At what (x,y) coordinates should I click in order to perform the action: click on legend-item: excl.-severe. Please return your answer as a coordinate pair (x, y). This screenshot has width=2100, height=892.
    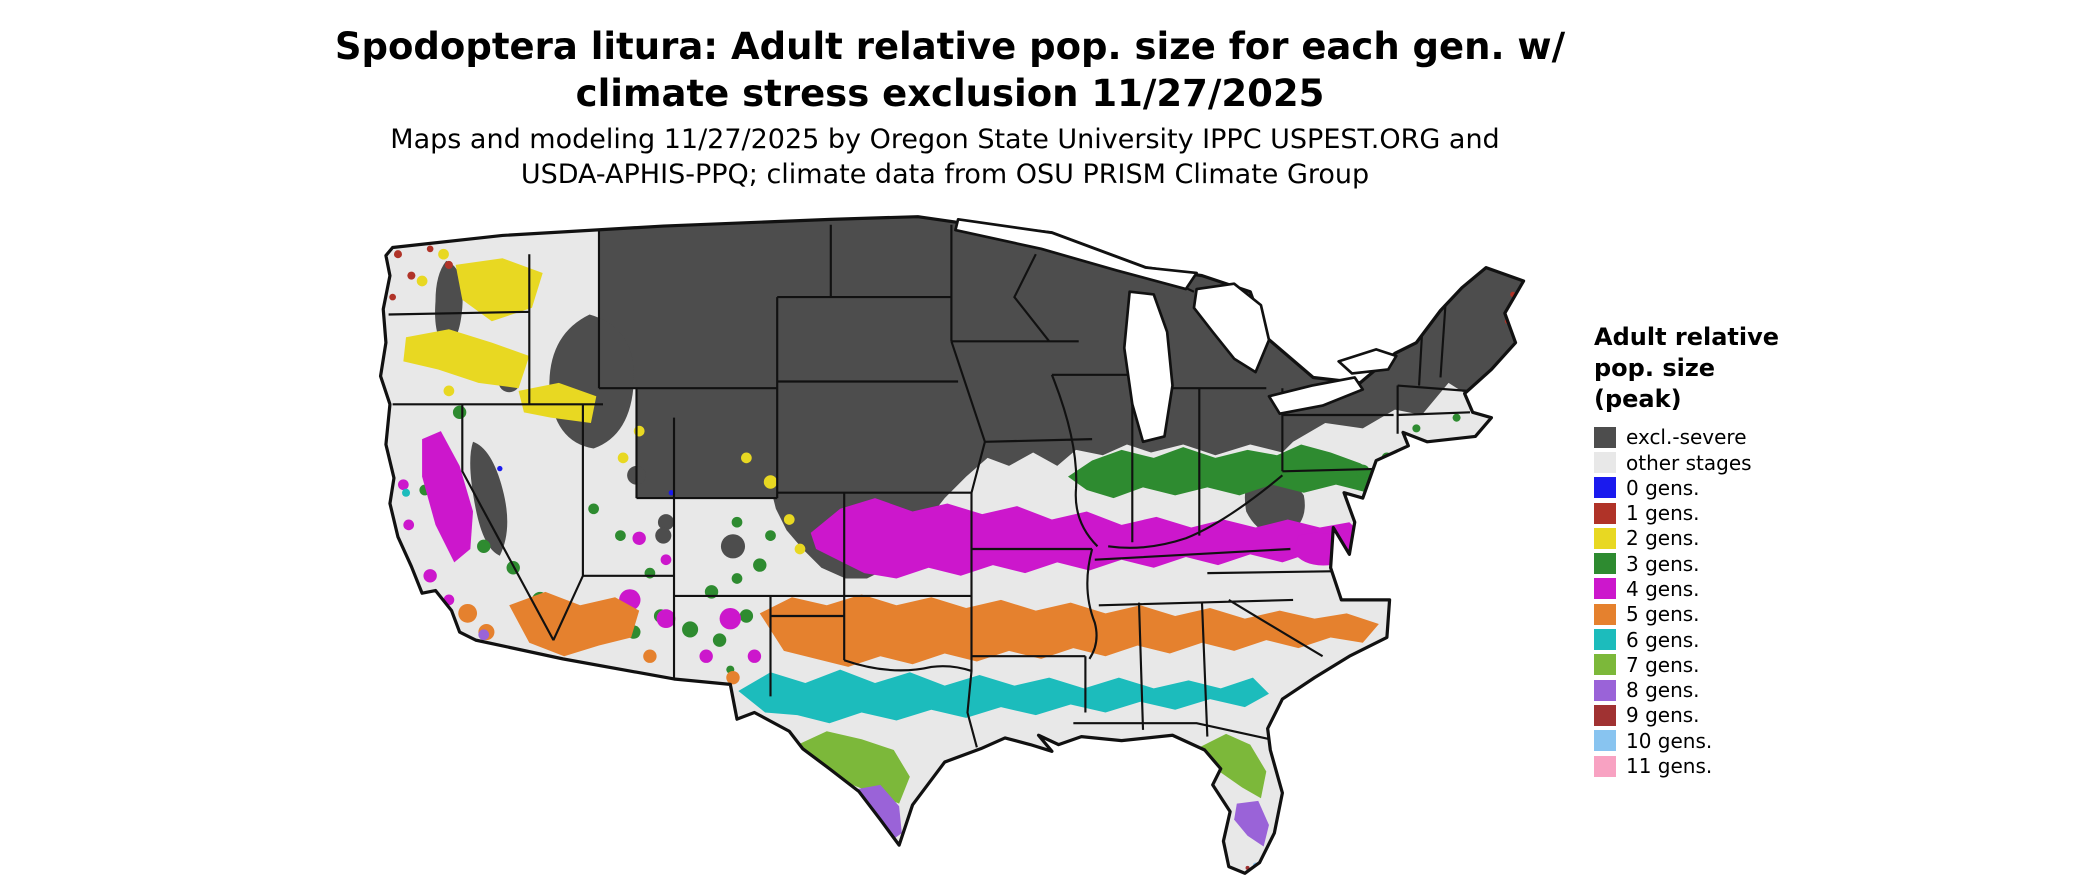
    Looking at the image, I should click on (1686, 437).